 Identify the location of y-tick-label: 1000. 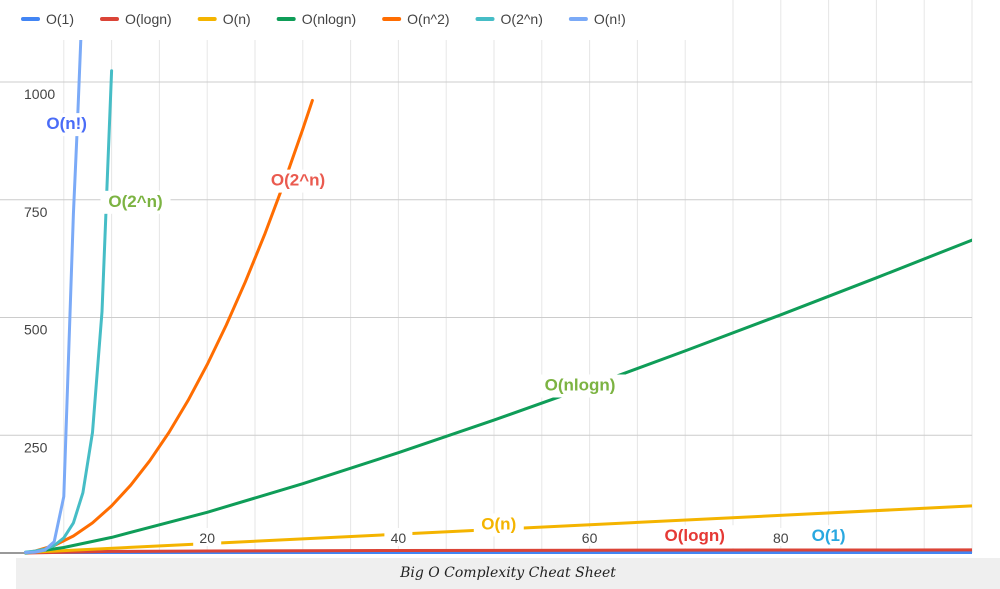
(39, 94).